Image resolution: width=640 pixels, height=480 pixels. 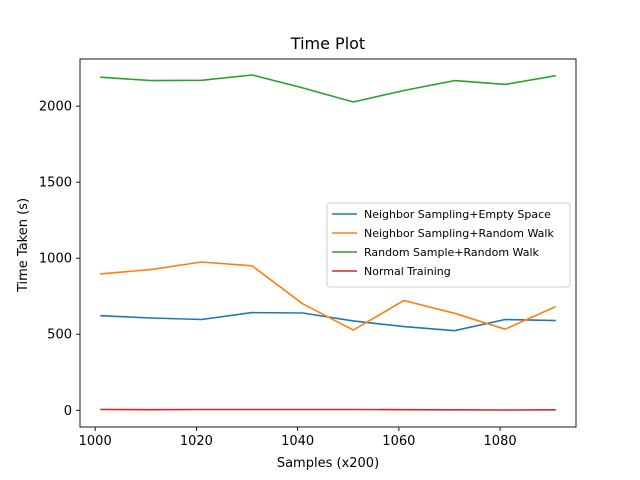 What do you see at coordinates (398, 441) in the screenshot?
I see `x-tick-label: 1060` at bounding box center [398, 441].